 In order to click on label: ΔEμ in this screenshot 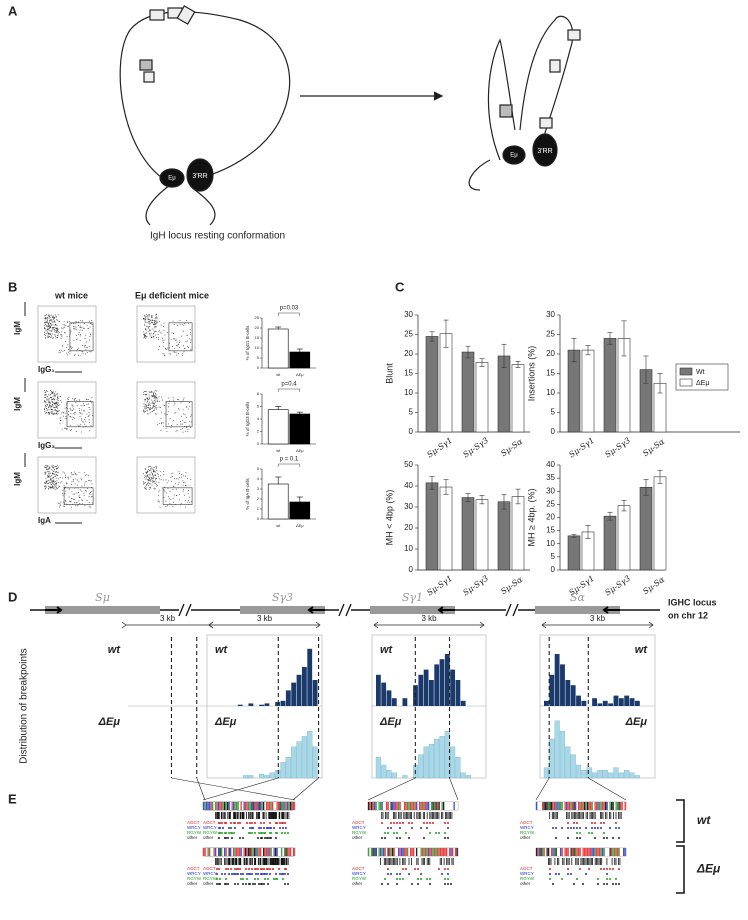, I will do `click(300, 525)`.